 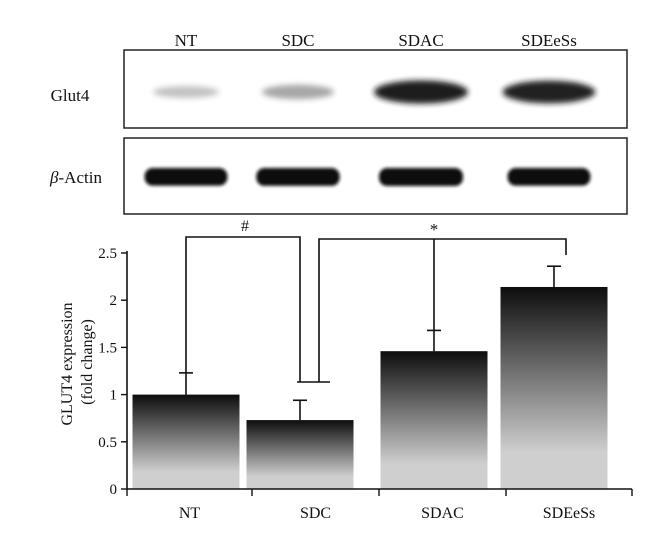 What do you see at coordinates (107, 254) in the screenshot?
I see `y-tick-label: 2.5` at bounding box center [107, 254].